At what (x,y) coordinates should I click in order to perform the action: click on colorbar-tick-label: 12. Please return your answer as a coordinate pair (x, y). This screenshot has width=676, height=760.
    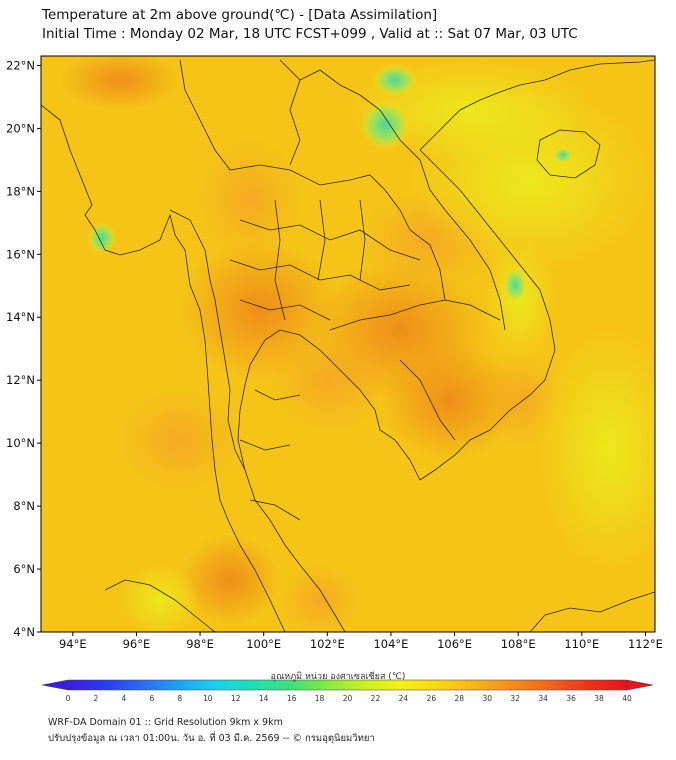
    Looking at the image, I should click on (236, 698).